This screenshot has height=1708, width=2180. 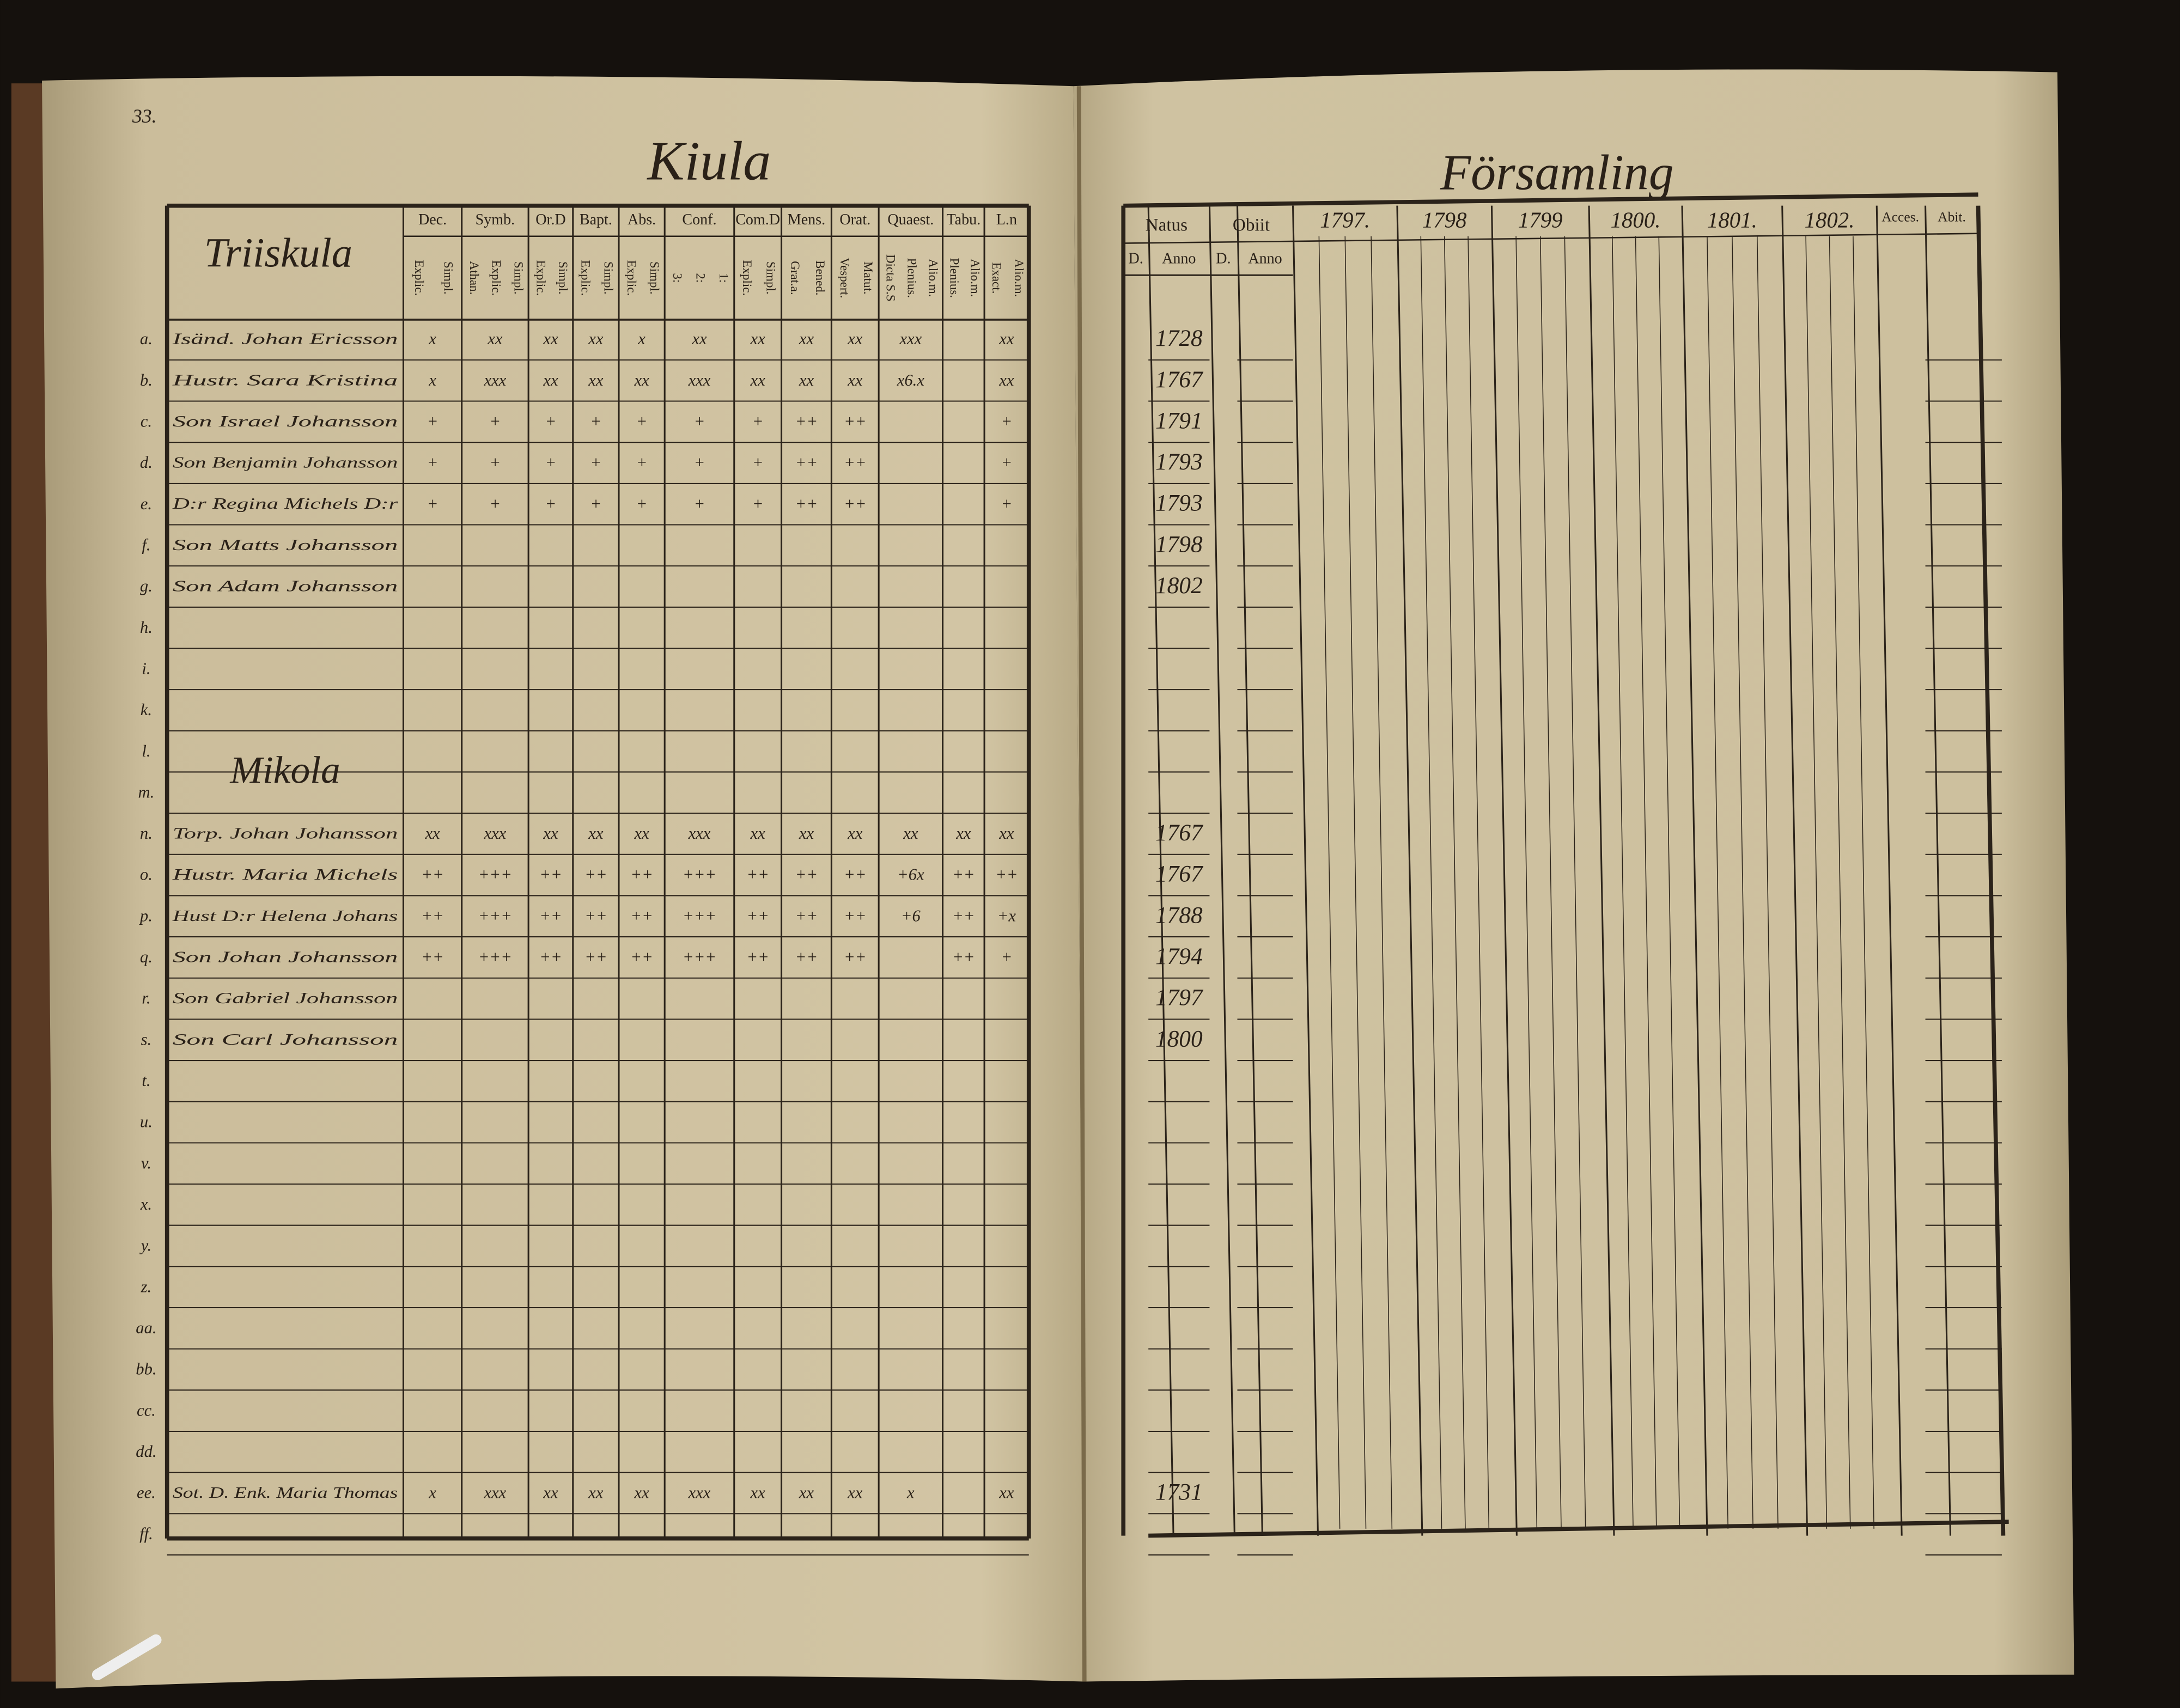 I want to click on entry-name: Son Adam Johansson, so click(x=285, y=586).